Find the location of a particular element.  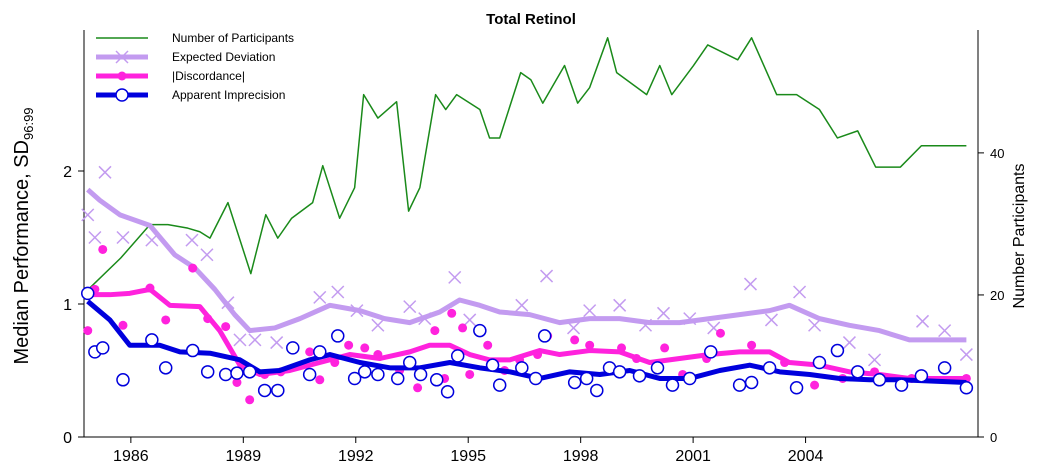

x-tick-label: 1995 is located at coordinates (468, 456).